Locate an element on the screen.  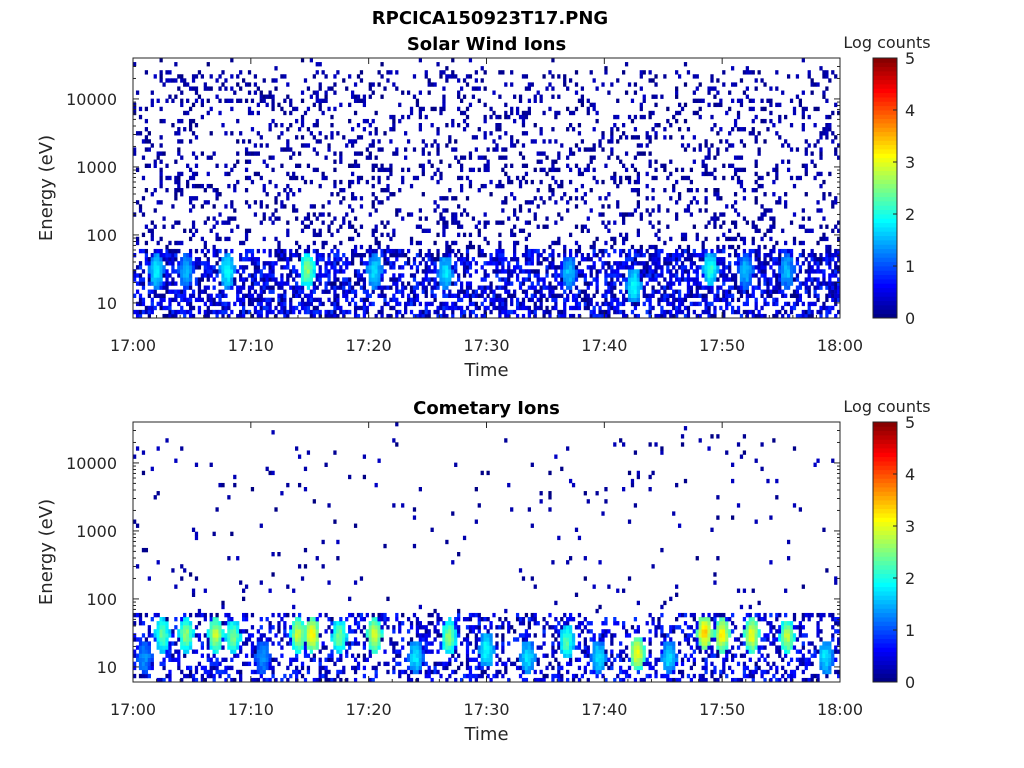
x-axis-label: Time is located at coordinates (485, 370).